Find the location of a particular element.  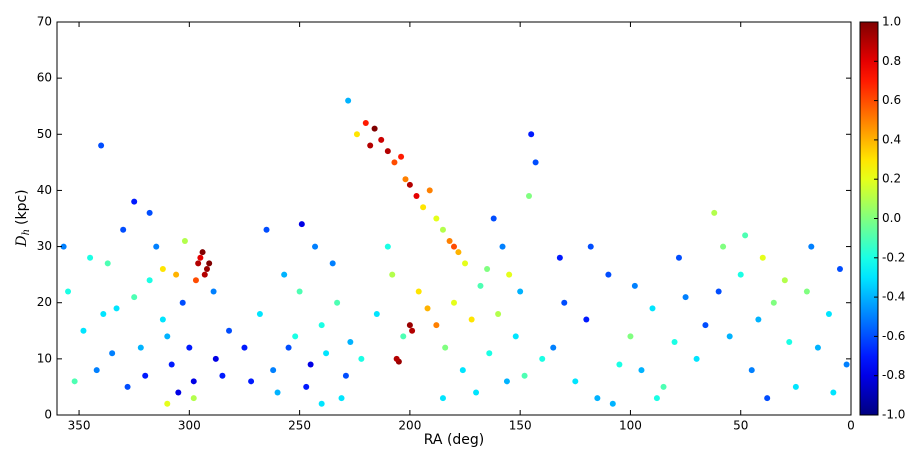

y-tick-label: 40 is located at coordinates (44, 190).